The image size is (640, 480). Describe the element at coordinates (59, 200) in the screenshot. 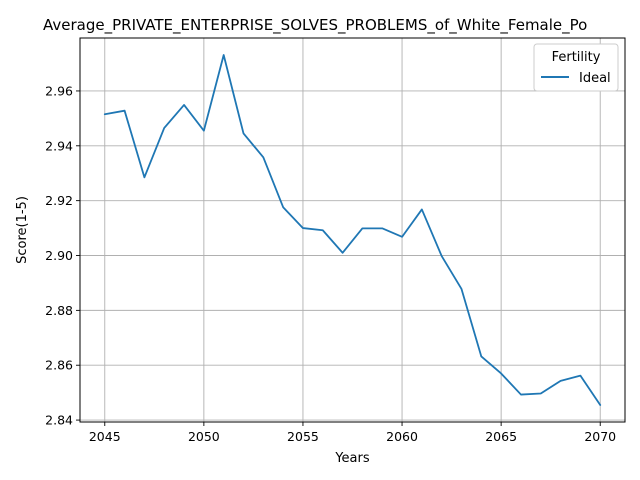

I see `y-tick-label: 2.92` at that location.